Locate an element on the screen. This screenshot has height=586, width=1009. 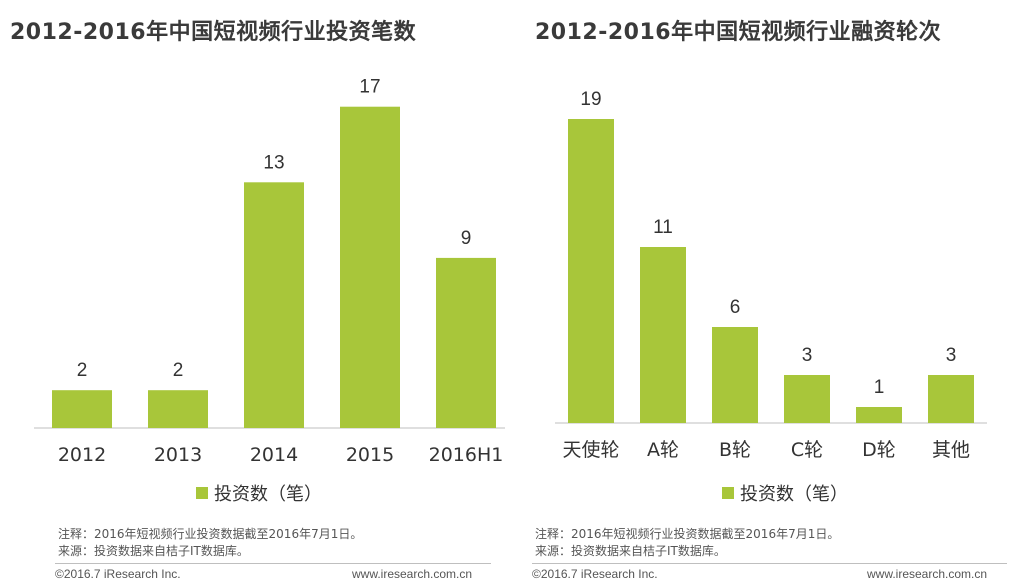
right-site-link: www.iresearch.com.cn is located at coordinates (927, 574).